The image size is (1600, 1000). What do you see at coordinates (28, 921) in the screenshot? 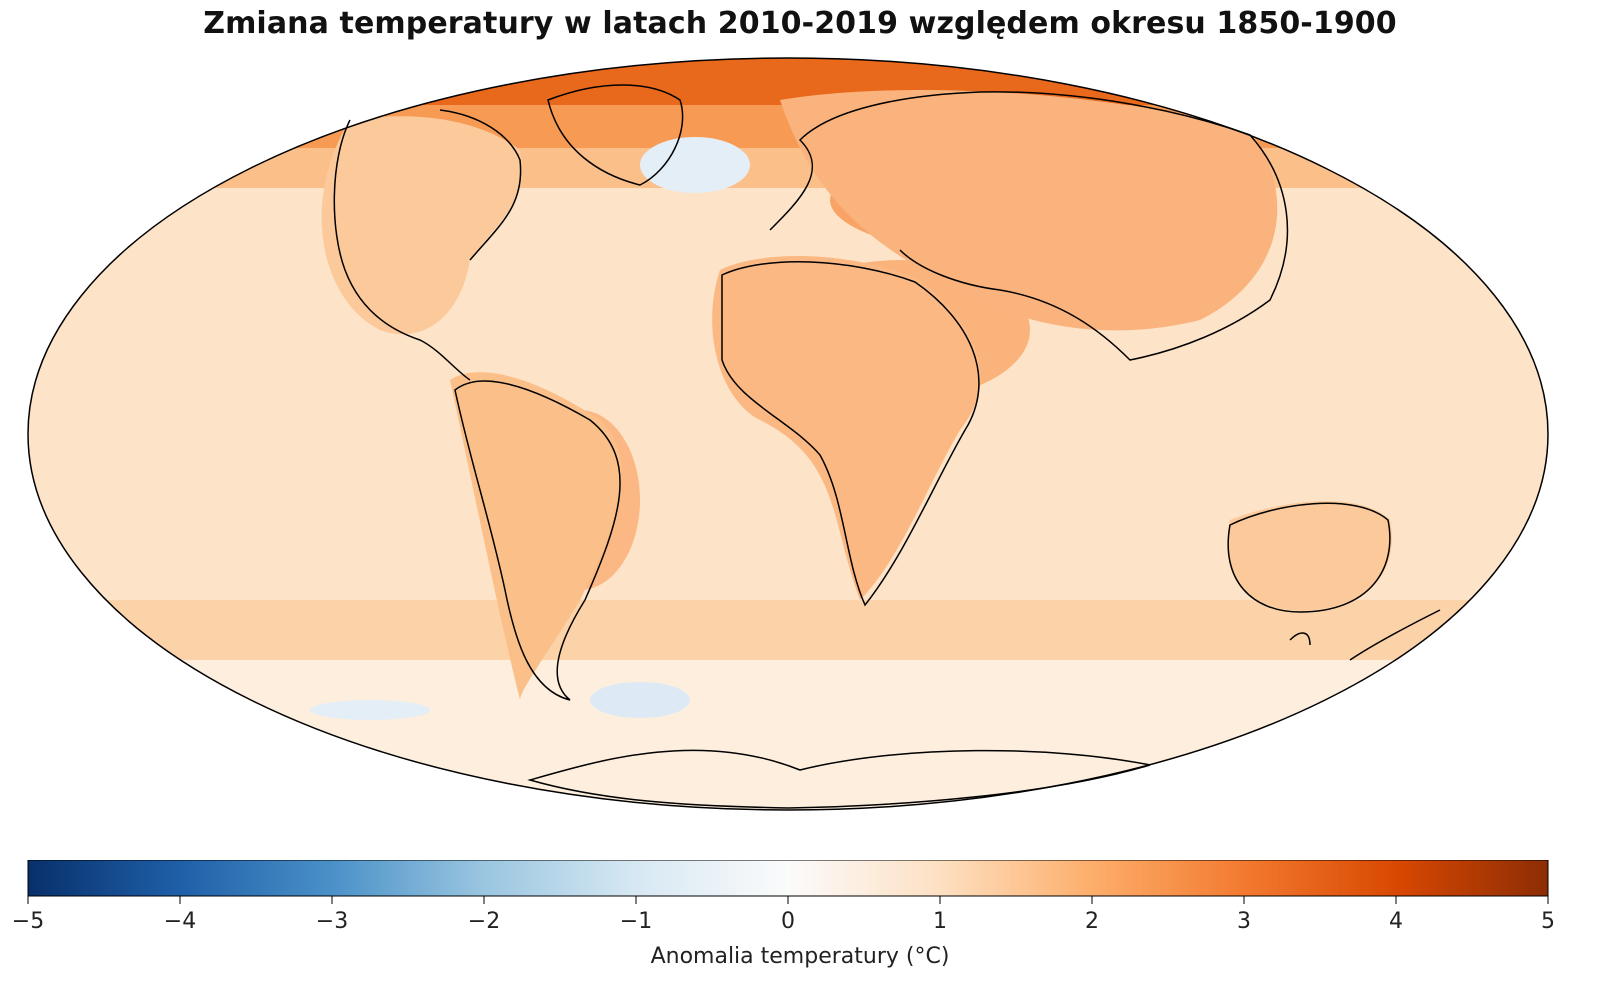
I see `colorbar-tick-label: −5` at bounding box center [28, 921].